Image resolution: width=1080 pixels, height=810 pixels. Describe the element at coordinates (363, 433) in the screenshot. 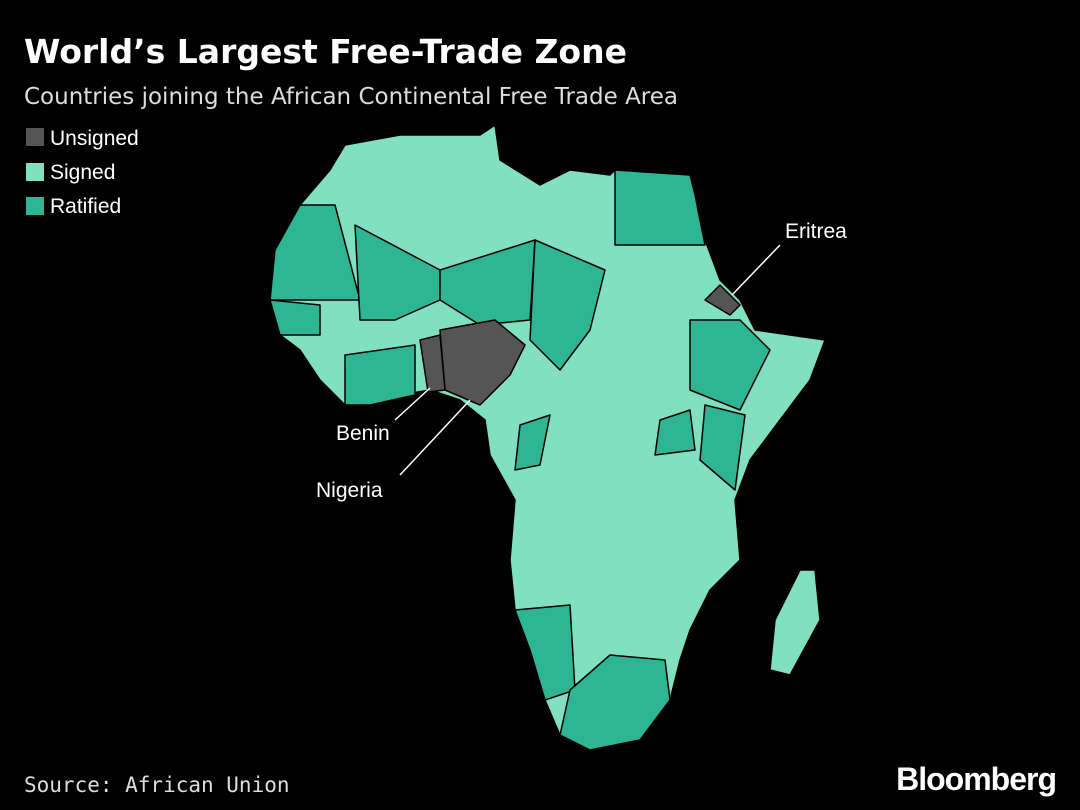

I see `annotation: Benin` at that location.